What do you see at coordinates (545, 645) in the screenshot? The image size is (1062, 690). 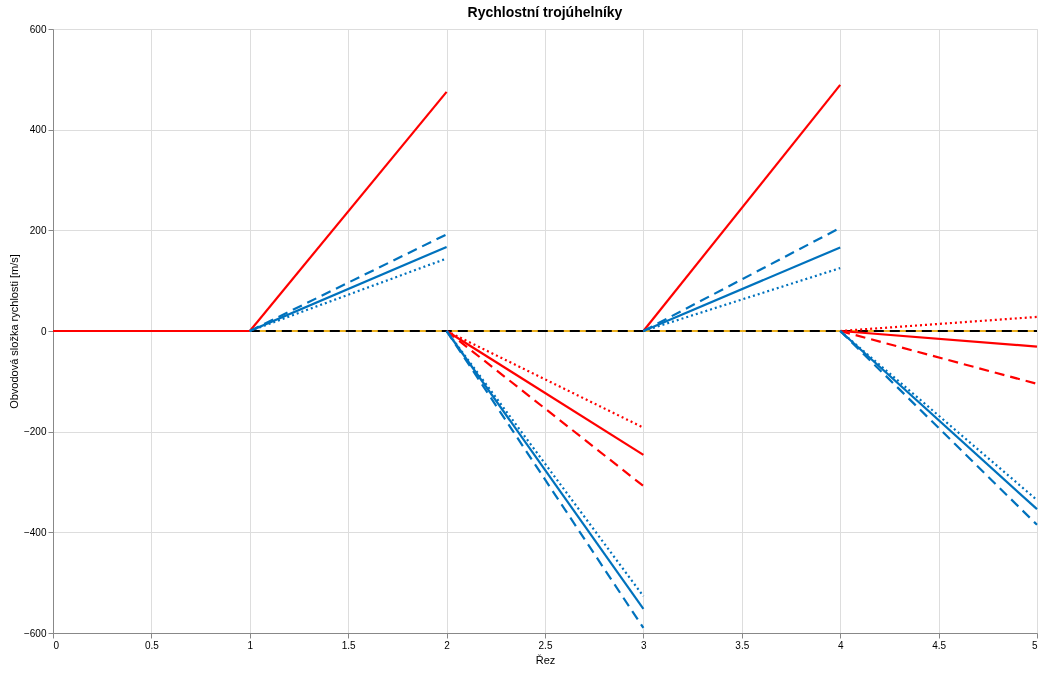 I see `x-tick-label: 2.5` at bounding box center [545, 645].